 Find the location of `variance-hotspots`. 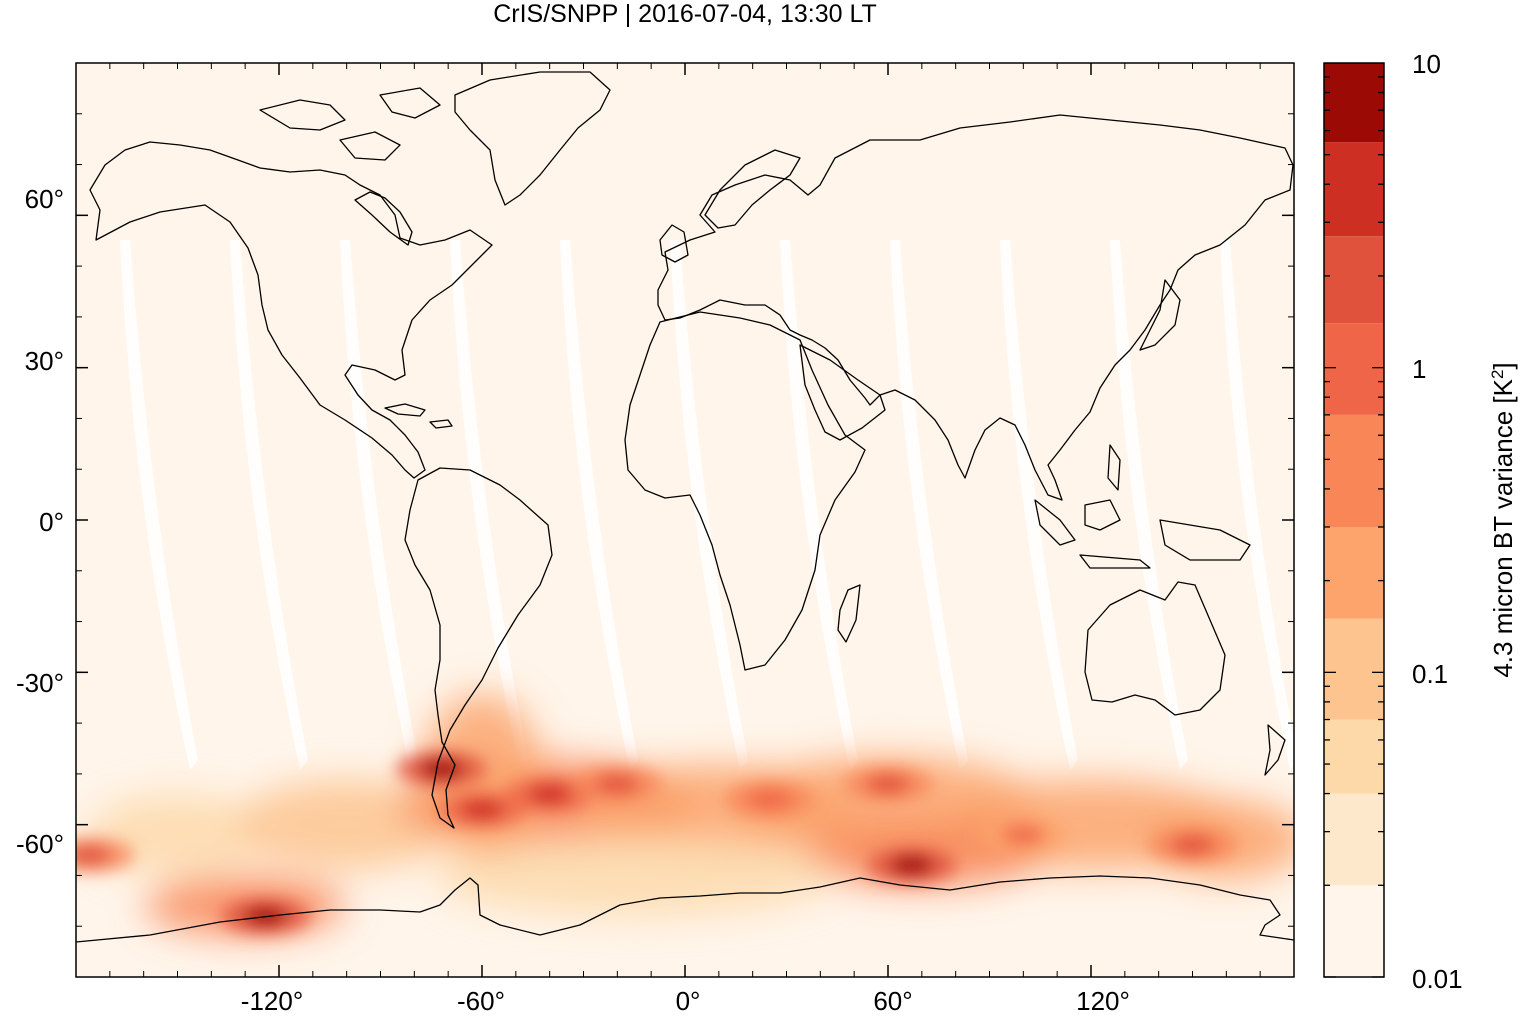

variance-hotspots is located at coordinates (657, 842).